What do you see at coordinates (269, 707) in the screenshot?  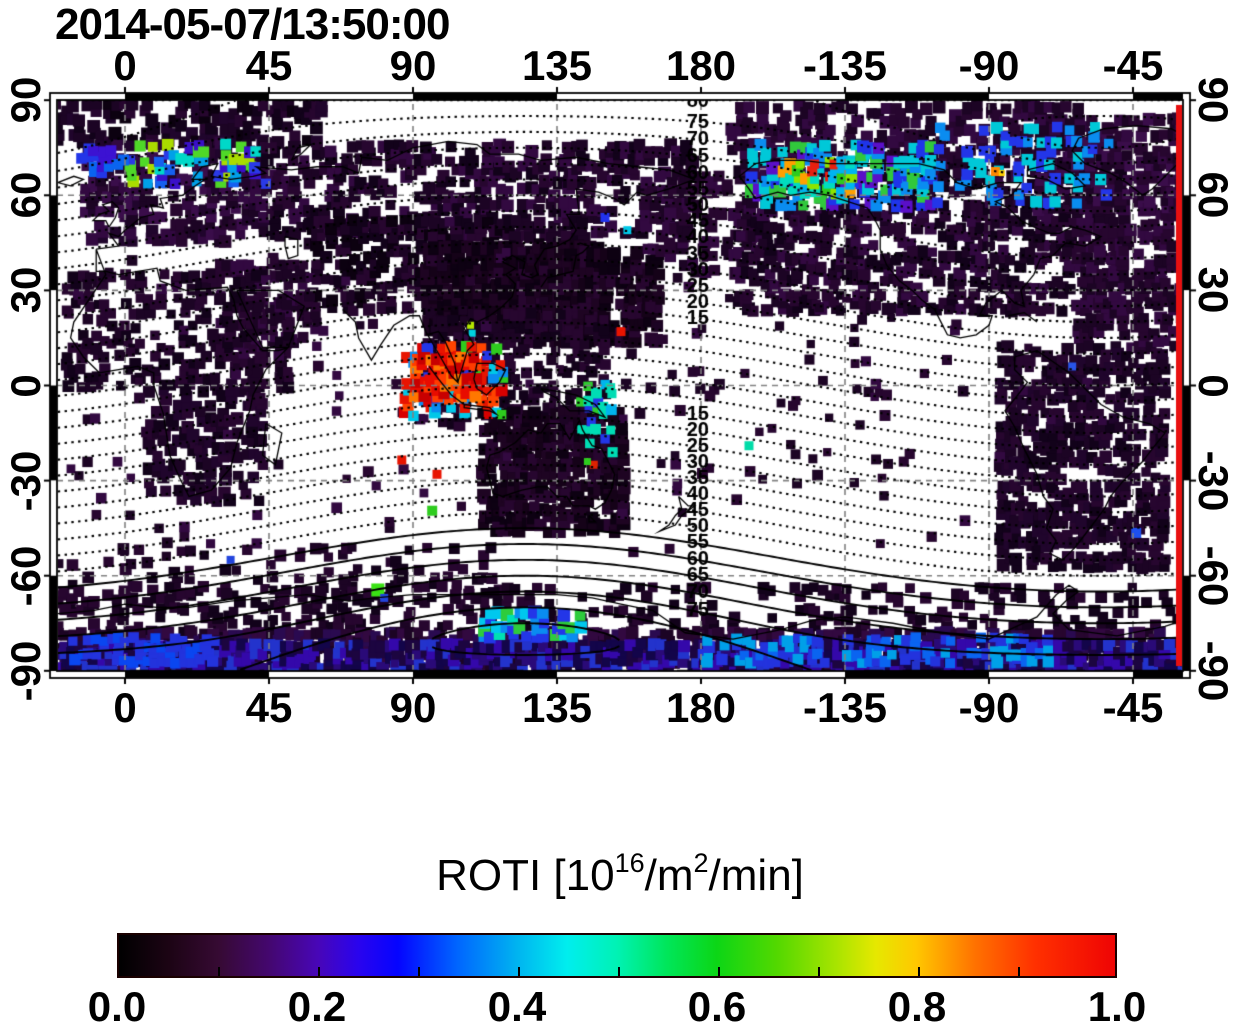 I see `lon-tick-label-bottom: 45` at bounding box center [269, 707].